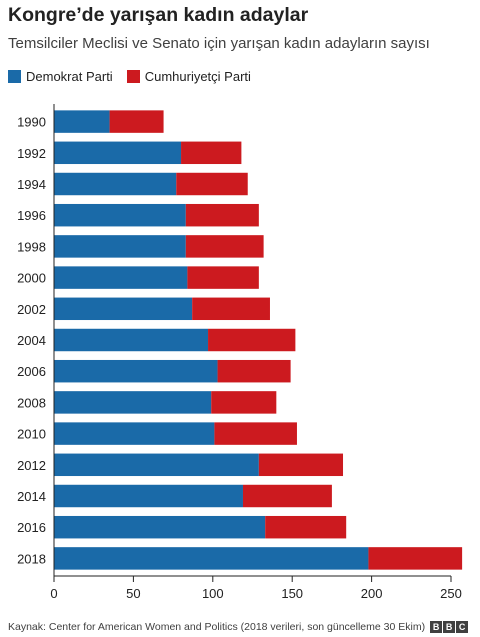  I want to click on legend-label-democrat: Demokrat Parti, so click(69, 76).